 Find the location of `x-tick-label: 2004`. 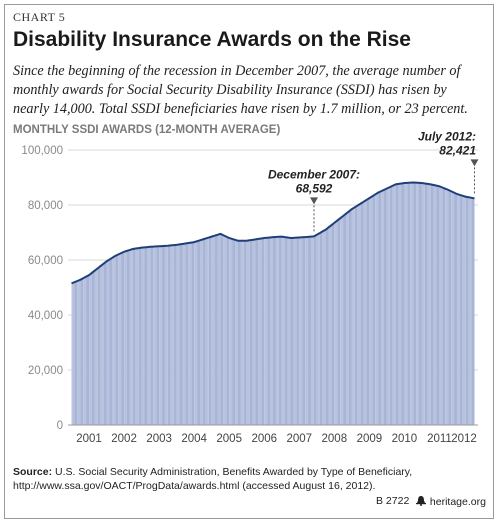

x-tick-label: 2004 is located at coordinates (194, 439).